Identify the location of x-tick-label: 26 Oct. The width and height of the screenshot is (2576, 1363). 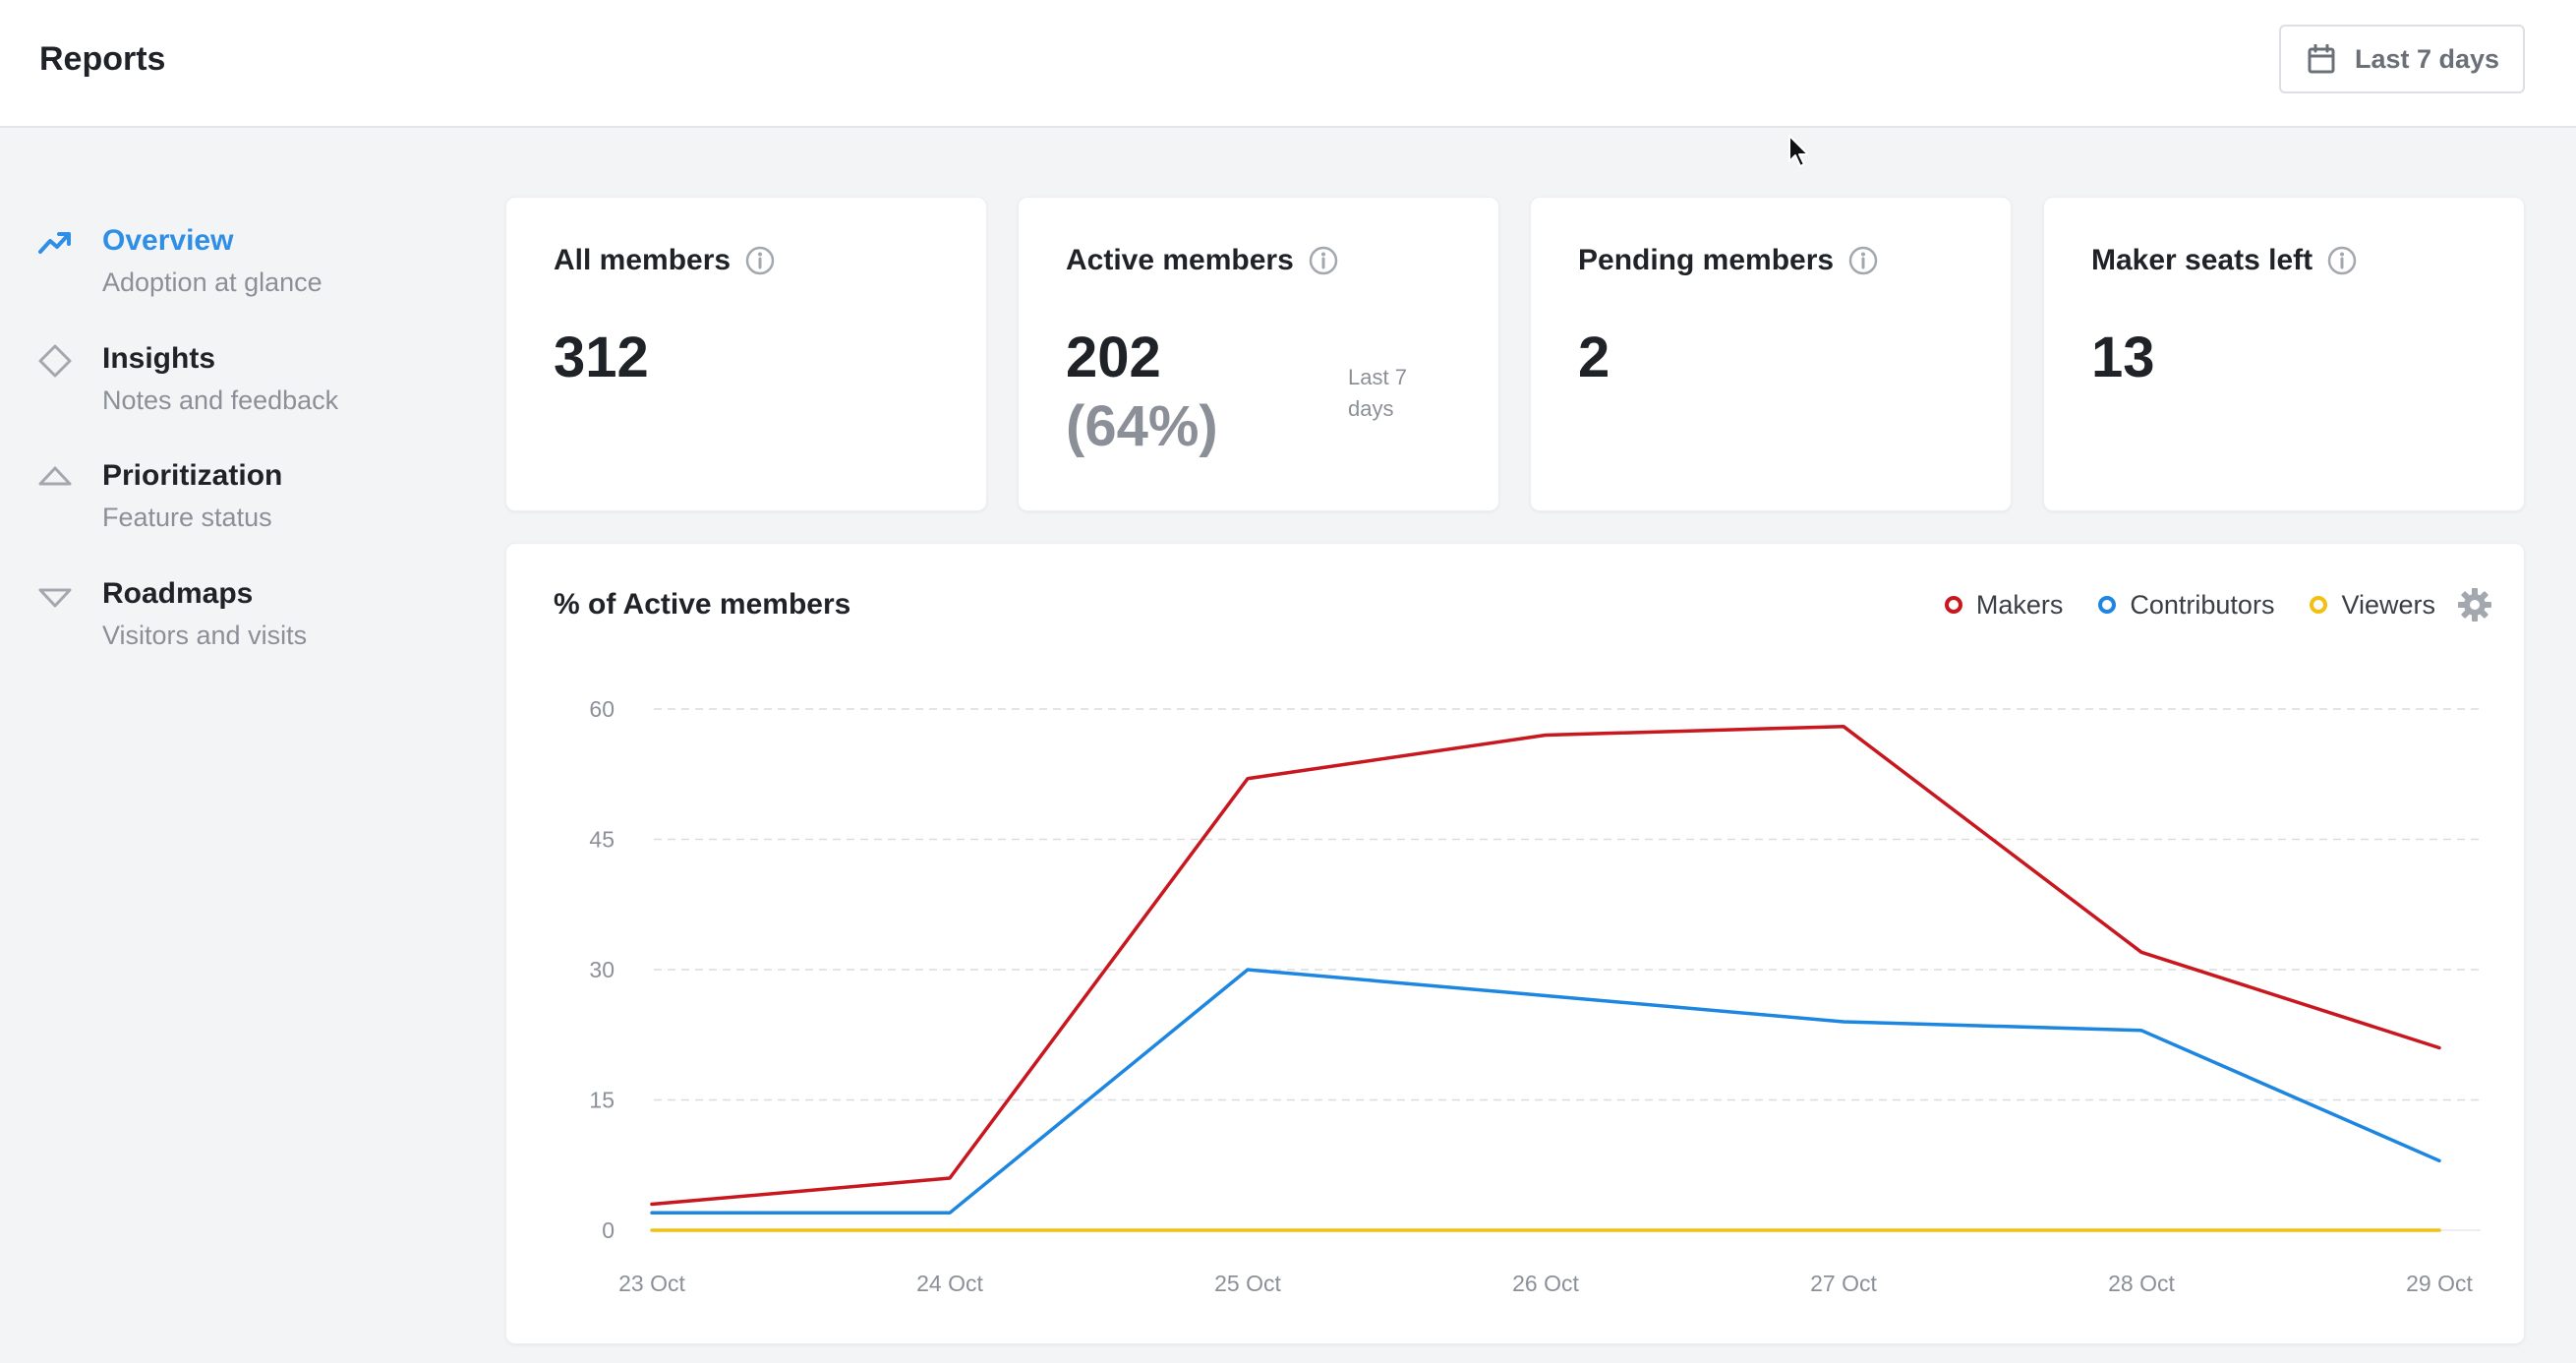
(1545, 1283).